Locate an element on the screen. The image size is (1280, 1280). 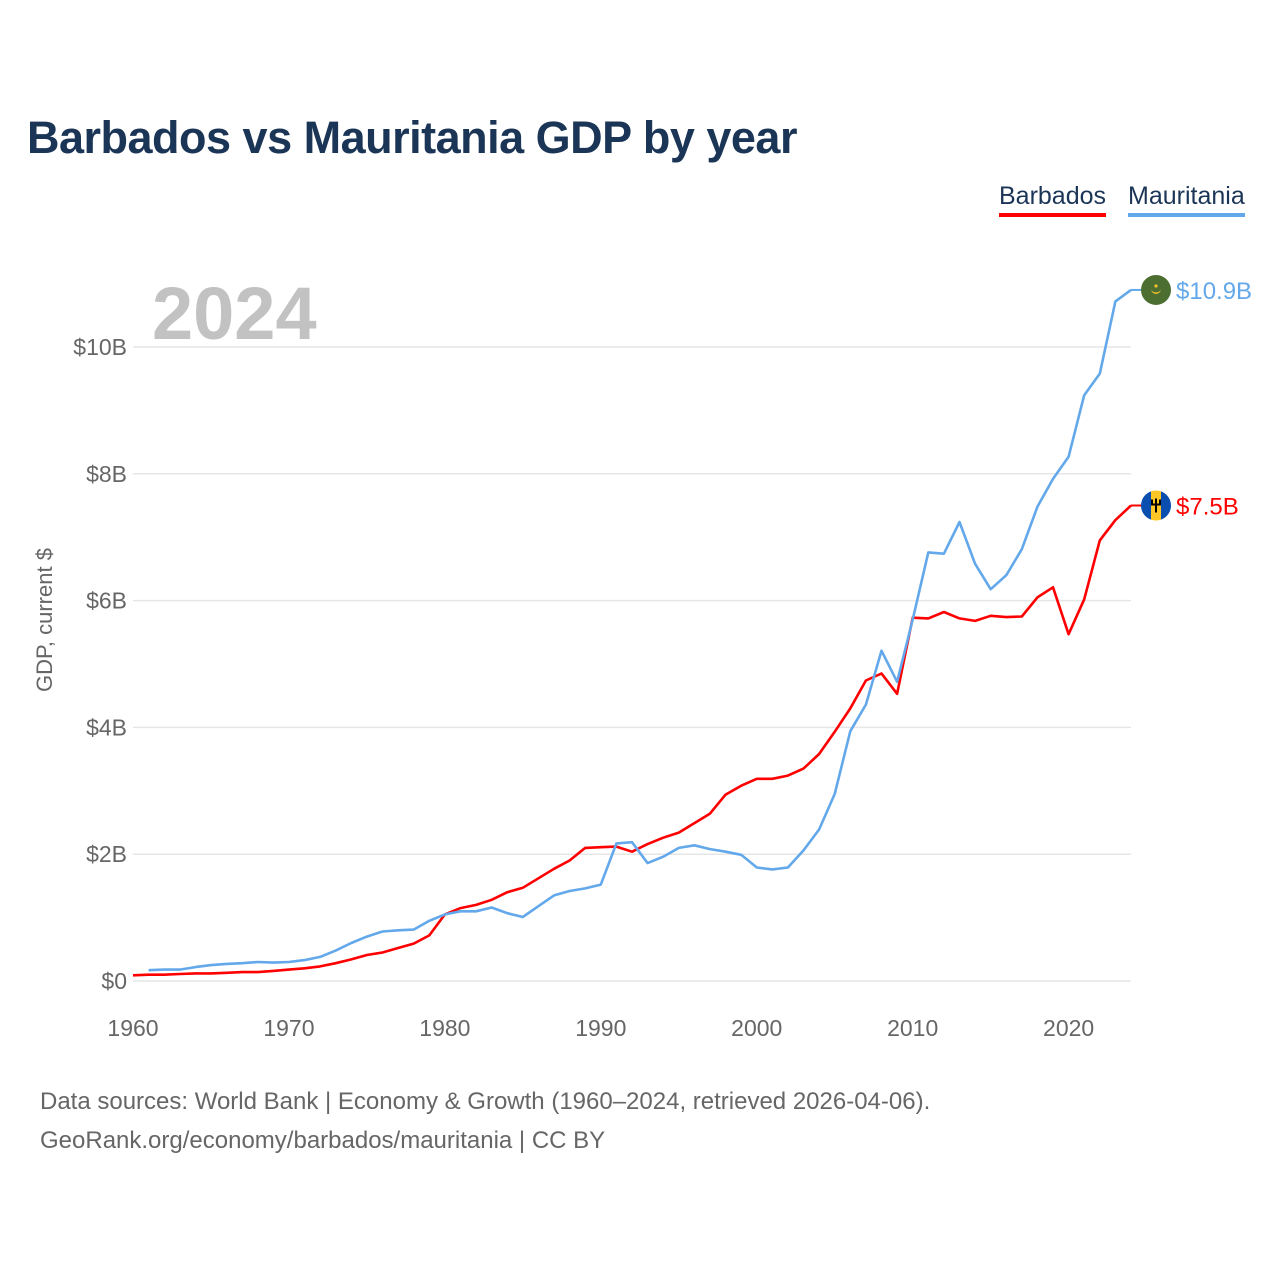
y-tick-label: $2B is located at coordinates (106, 854).